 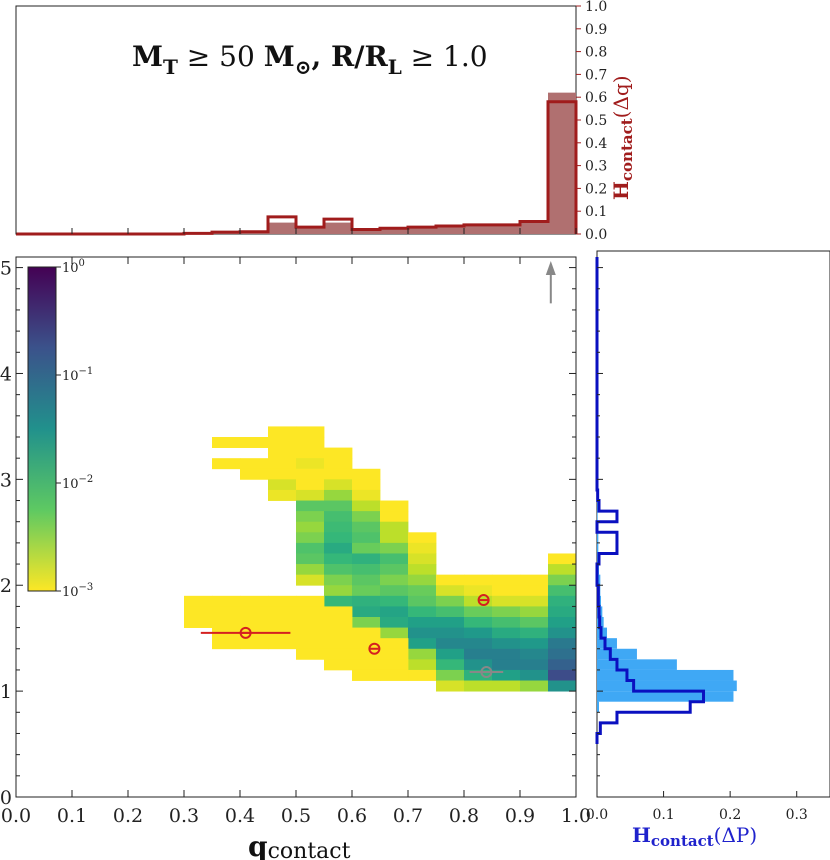 I want to click on right-x-tick-label: 0.2, so click(x=730, y=815).